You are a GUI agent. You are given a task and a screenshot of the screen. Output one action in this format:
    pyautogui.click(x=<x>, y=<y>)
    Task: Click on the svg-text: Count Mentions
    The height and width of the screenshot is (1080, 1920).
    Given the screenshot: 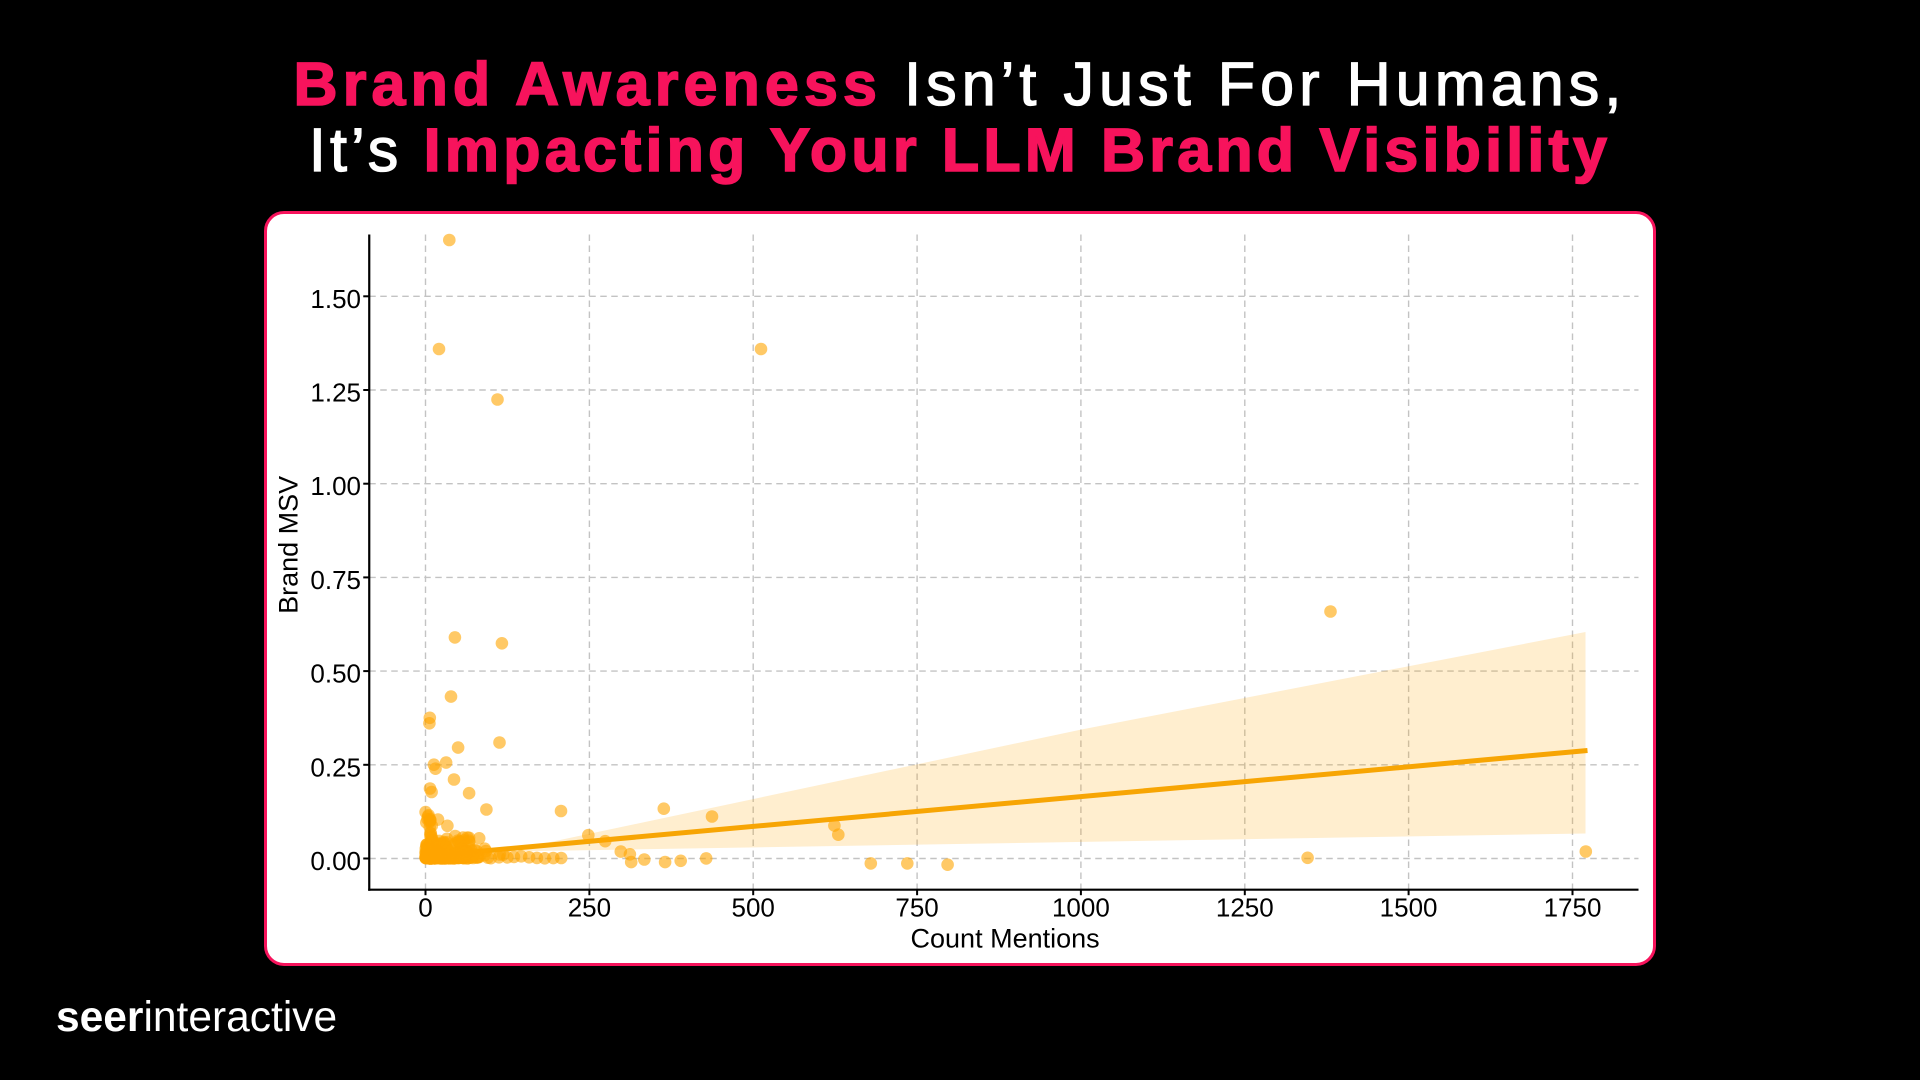 What is the action you would take?
    pyautogui.click(x=1004, y=938)
    